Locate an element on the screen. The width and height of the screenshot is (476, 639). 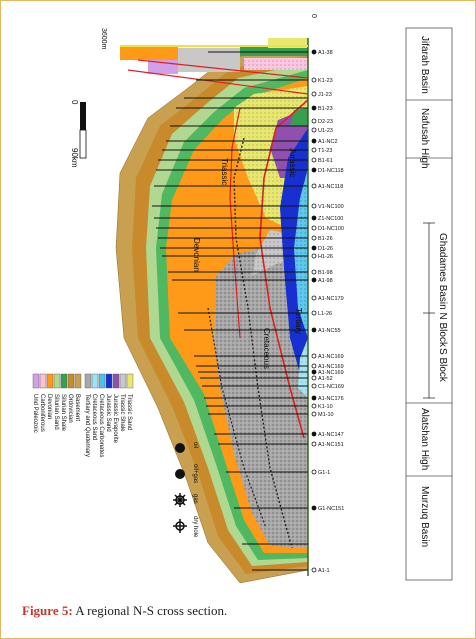
legend-label: Carboniferous is located at coordinates (42, 413).